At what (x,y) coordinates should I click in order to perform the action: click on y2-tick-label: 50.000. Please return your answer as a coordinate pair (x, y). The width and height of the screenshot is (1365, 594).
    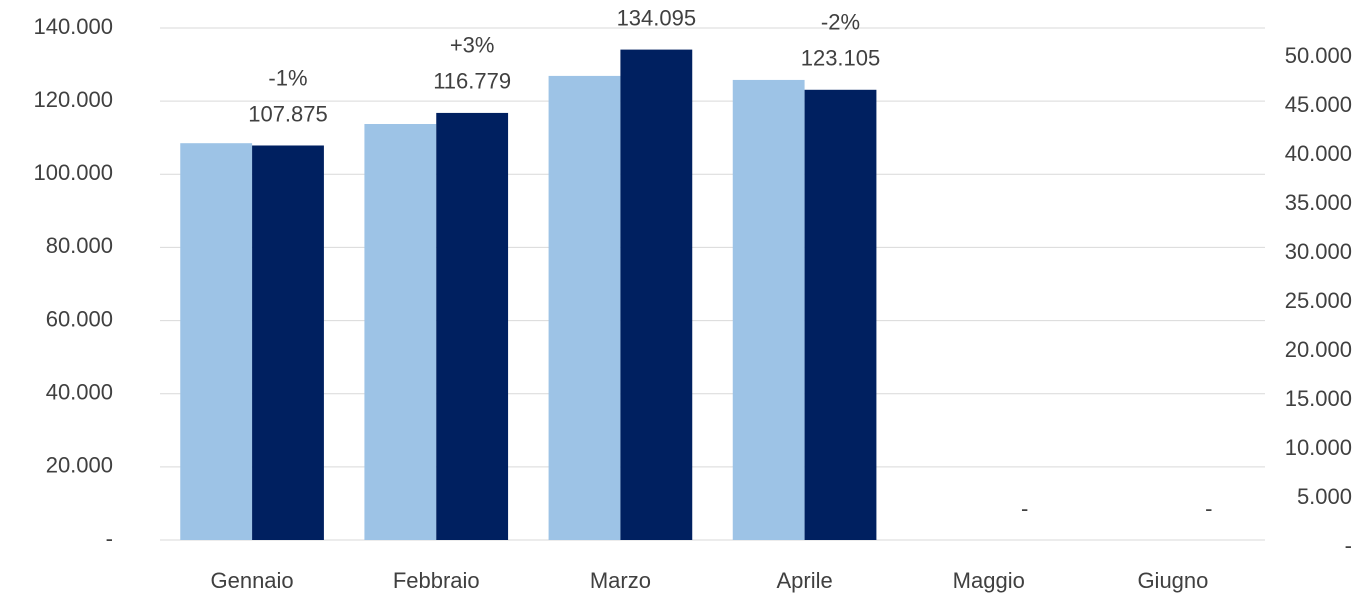
    Looking at the image, I should click on (1318, 55).